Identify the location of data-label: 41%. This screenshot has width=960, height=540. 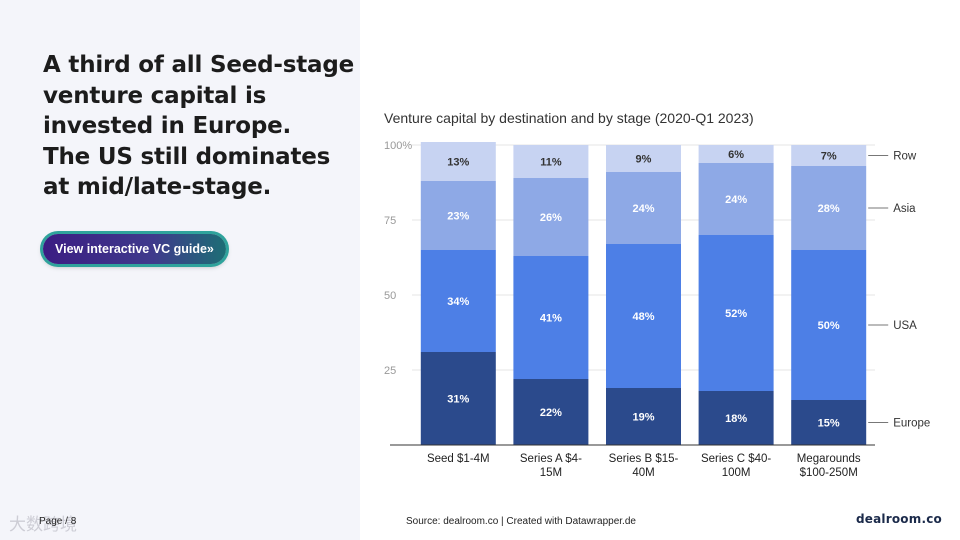
(551, 319).